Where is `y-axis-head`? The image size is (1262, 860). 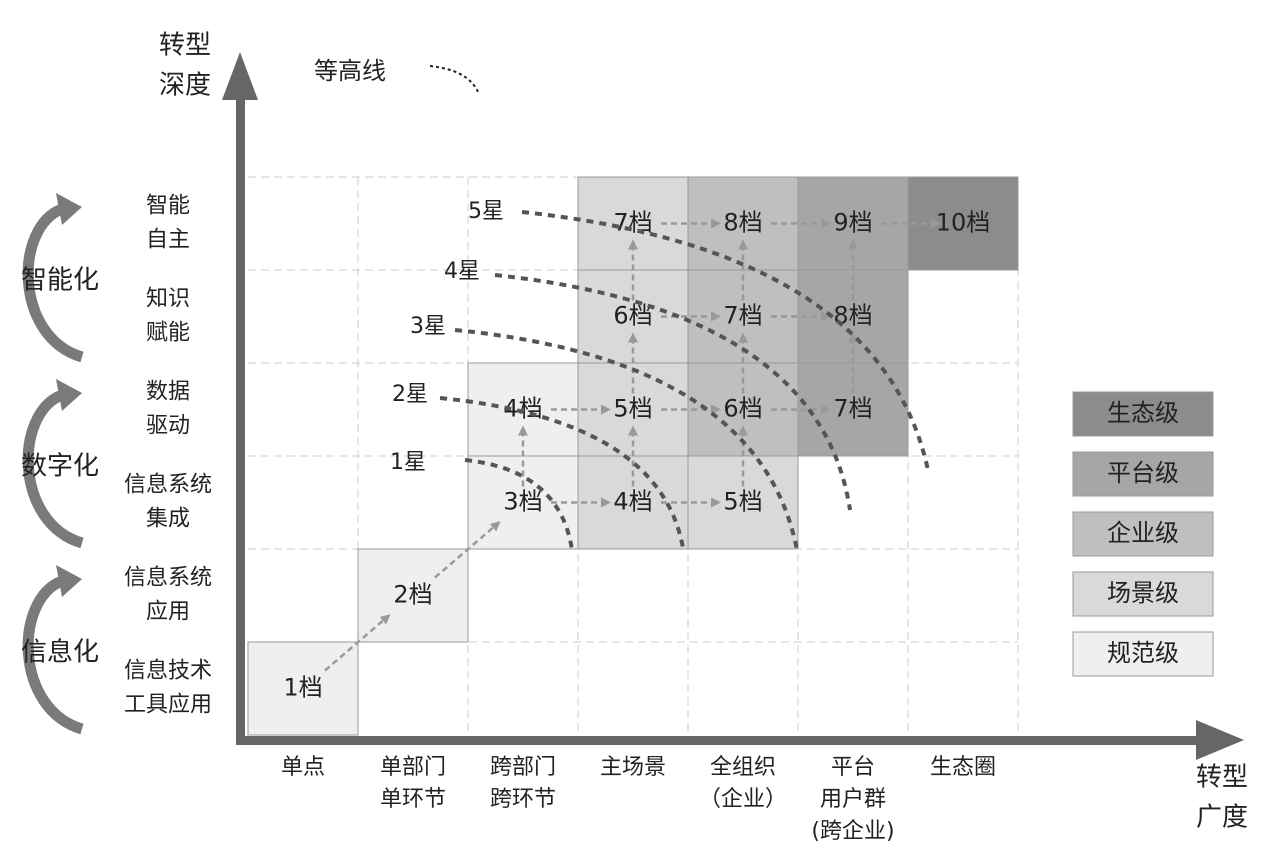
y-axis-head is located at coordinates (240, 76).